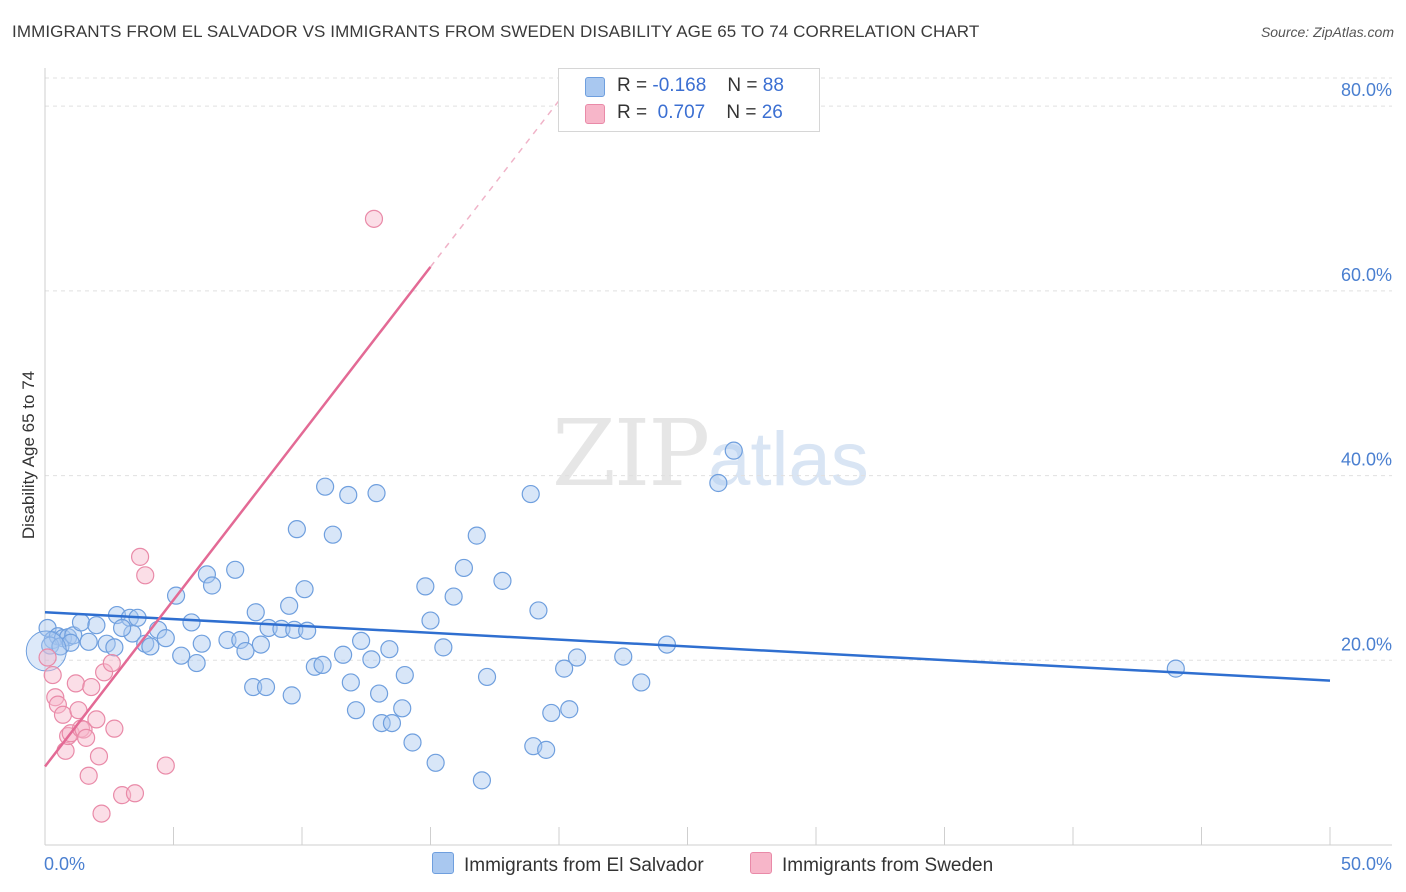 The height and width of the screenshot is (892, 1406). I want to click on y-tick-label: 80.0%, so click(1366, 90).